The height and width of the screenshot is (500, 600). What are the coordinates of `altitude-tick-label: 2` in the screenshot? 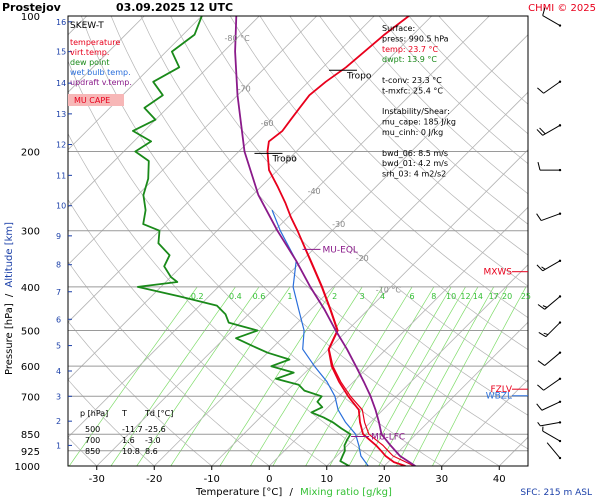 It's located at (58, 421).